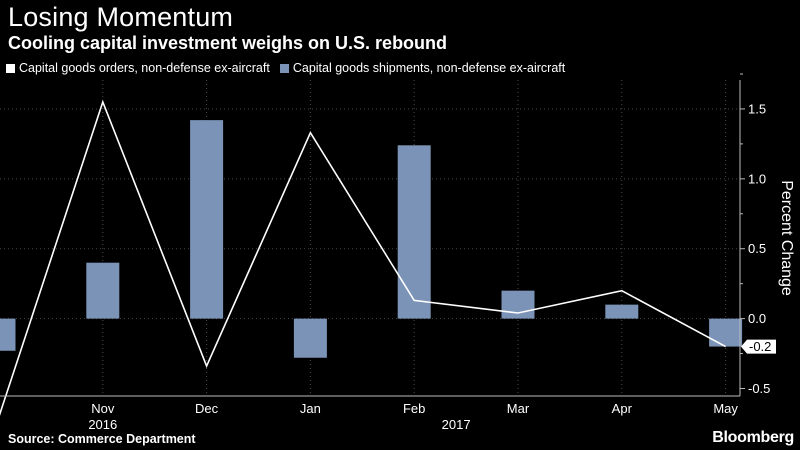  I want to click on x-tick-label: Dec, so click(207, 408).